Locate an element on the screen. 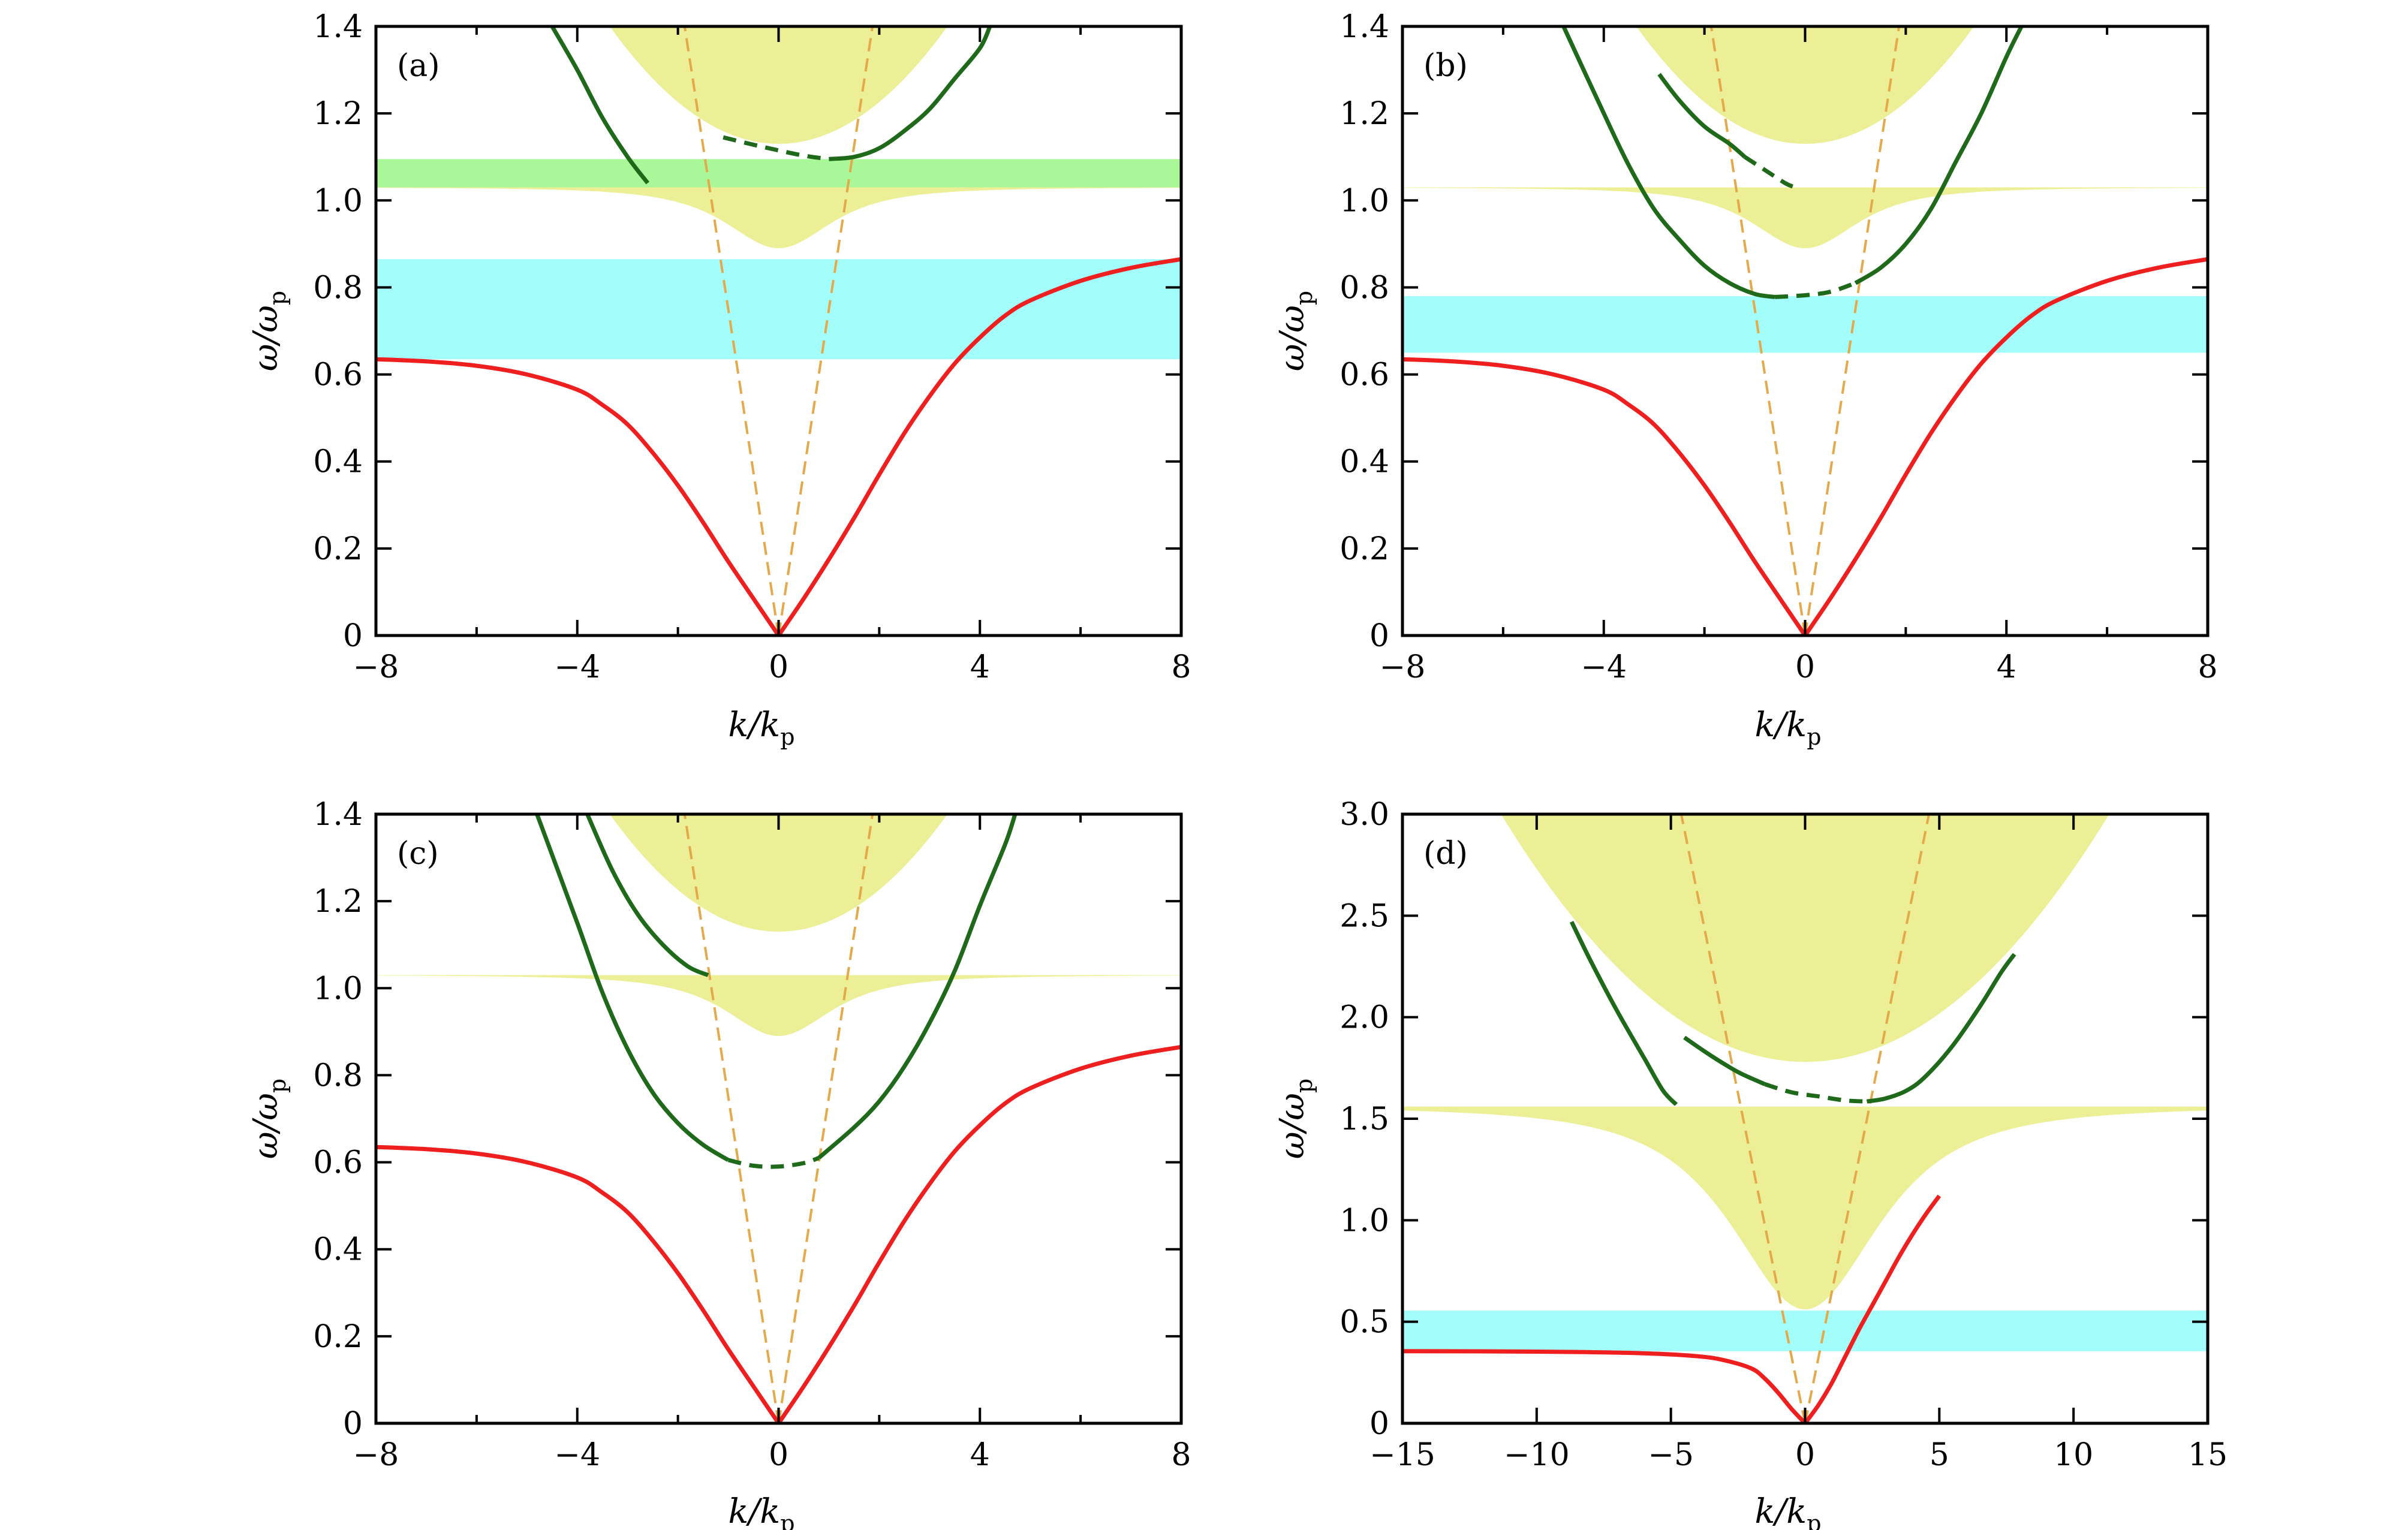 The height and width of the screenshot is (1530, 2408). panel-d-xtick-label: 0 is located at coordinates (1805, 1455).